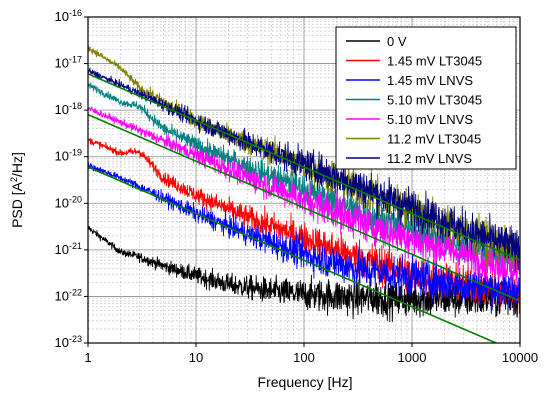 The image size is (550, 400). I want to click on y-tick-label: 10-20, so click(68, 202).